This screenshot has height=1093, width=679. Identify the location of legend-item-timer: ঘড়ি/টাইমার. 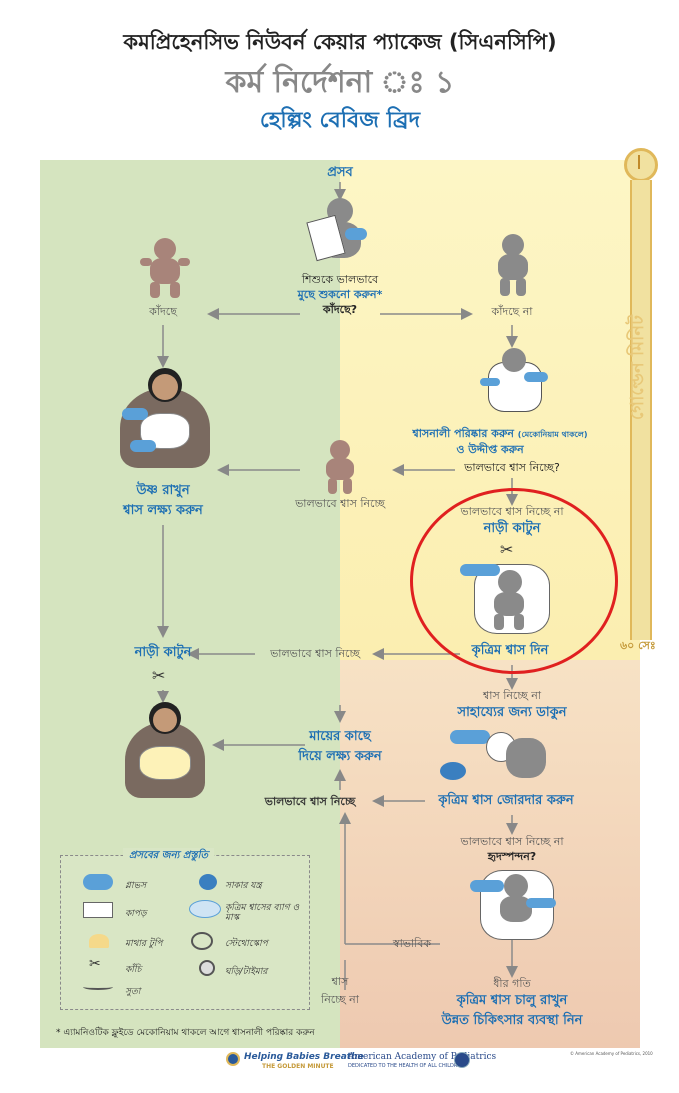
(246, 972).